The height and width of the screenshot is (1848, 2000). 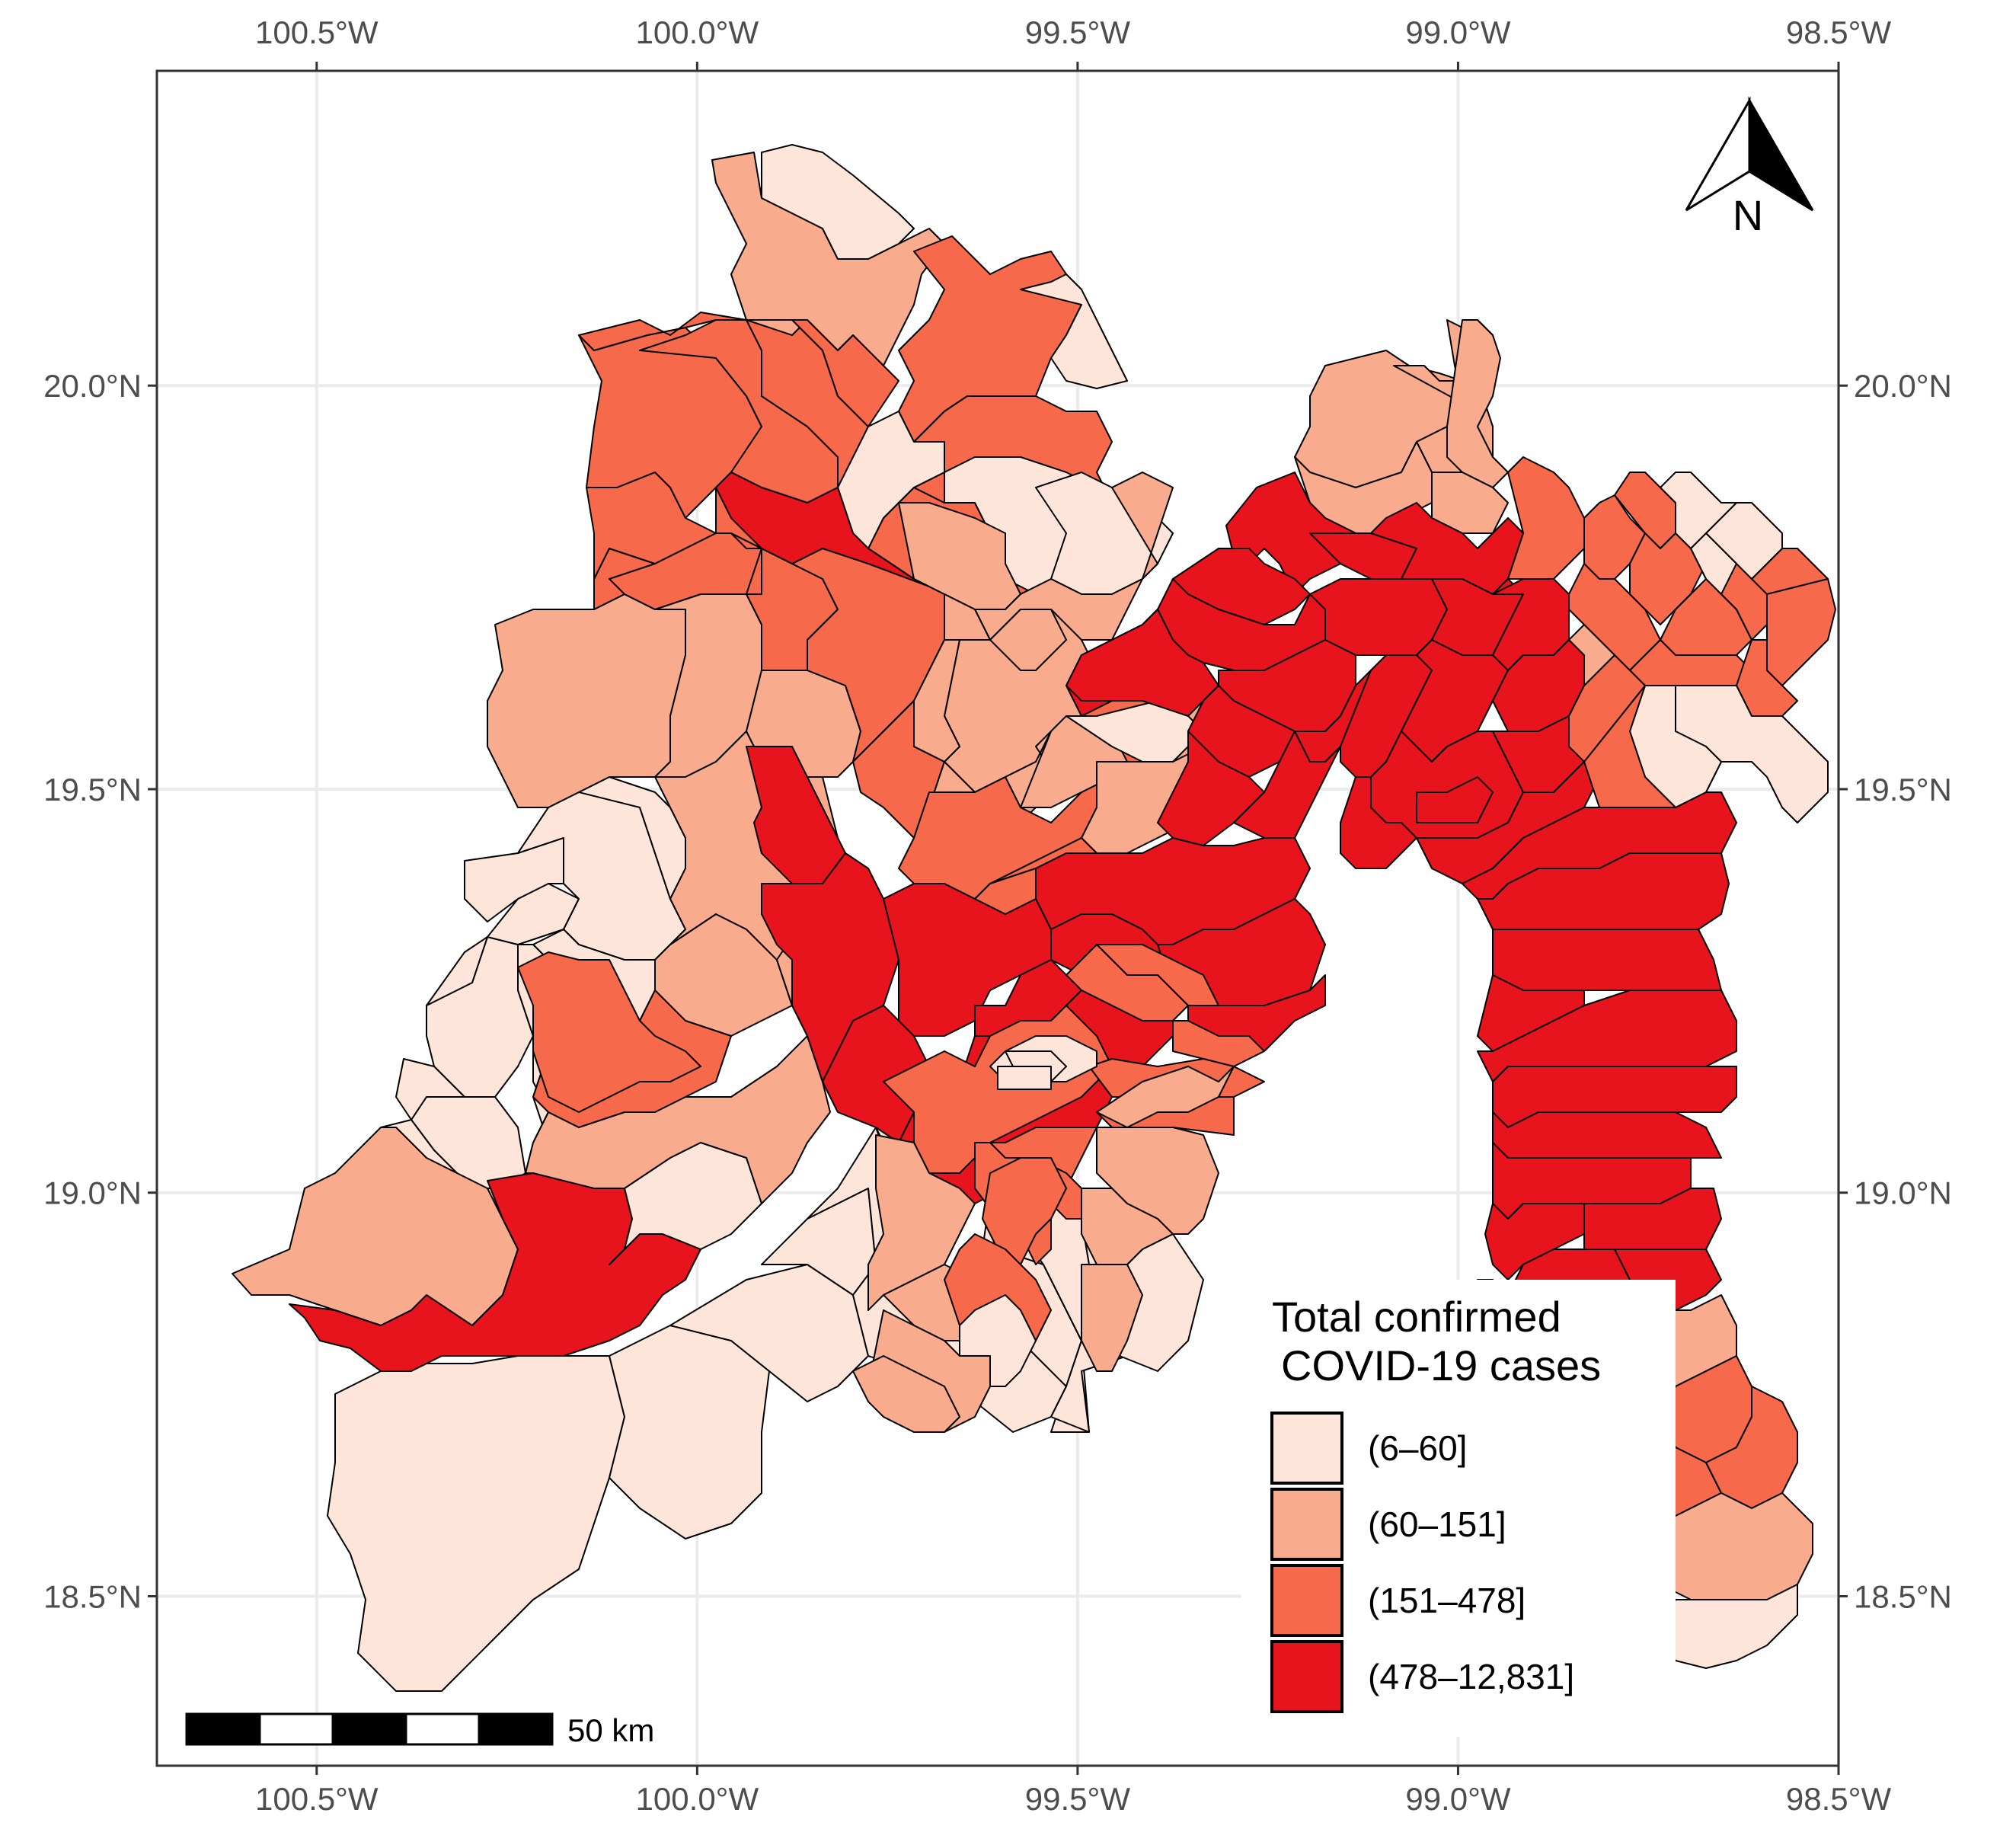 I want to click on y-tick-label-right: 20.0°N, so click(x=1903, y=386).